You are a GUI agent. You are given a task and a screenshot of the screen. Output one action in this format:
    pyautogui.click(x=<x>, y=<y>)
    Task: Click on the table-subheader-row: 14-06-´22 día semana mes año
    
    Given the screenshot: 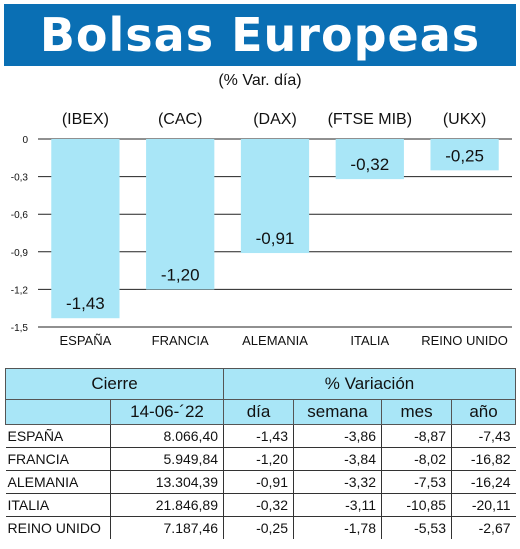 What is the action you would take?
    pyautogui.click(x=261, y=412)
    